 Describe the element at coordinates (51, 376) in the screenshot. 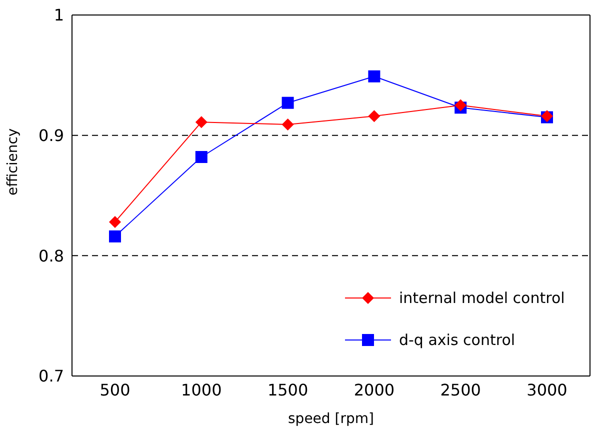

I see `y-tick-label: 0.7` at that location.